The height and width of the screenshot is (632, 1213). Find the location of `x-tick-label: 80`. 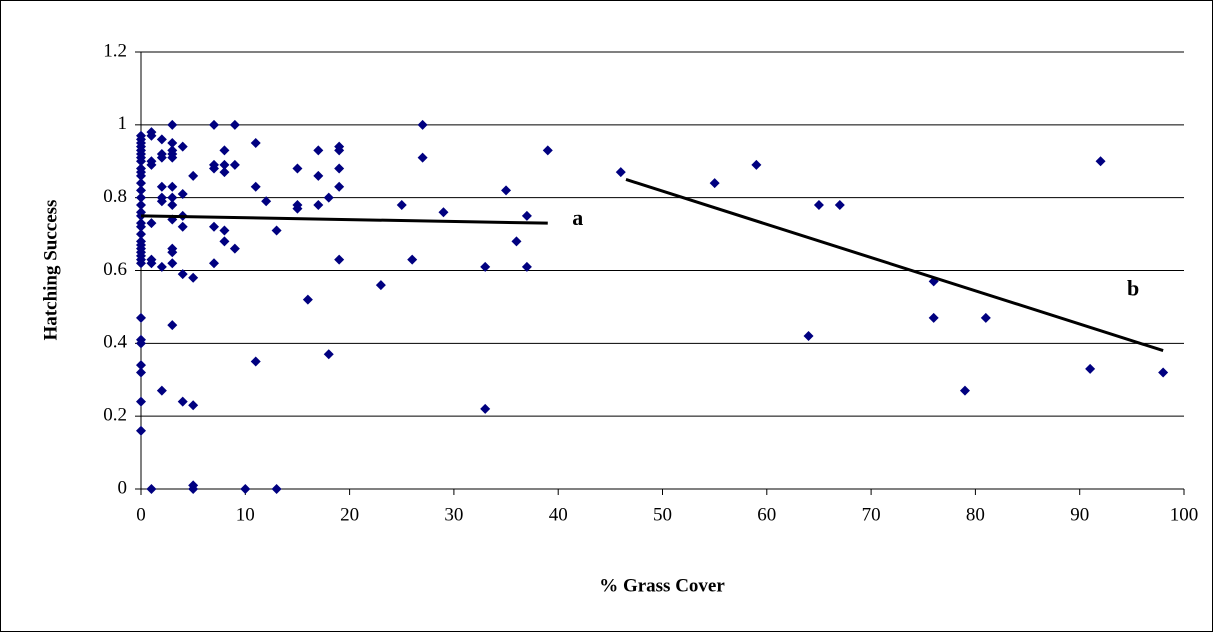

x-tick-label: 80 is located at coordinates (975, 514).